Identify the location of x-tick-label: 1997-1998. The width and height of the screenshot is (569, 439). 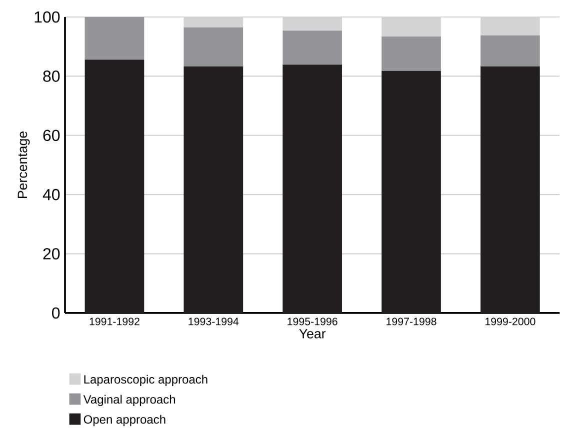
(411, 322).